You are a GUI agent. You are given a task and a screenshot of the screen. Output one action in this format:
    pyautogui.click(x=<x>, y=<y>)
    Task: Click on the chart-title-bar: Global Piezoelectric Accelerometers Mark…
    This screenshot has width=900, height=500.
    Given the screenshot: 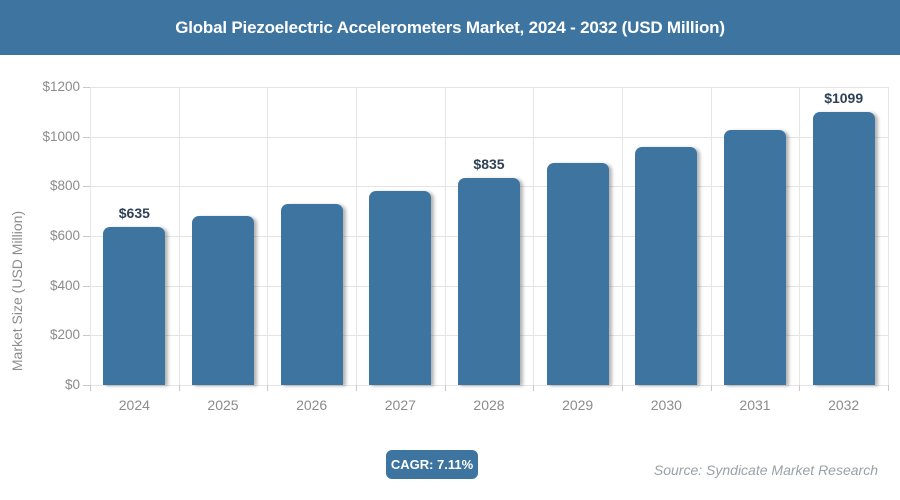 What is the action you would take?
    pyautogui.click(x=450, y=27)
    